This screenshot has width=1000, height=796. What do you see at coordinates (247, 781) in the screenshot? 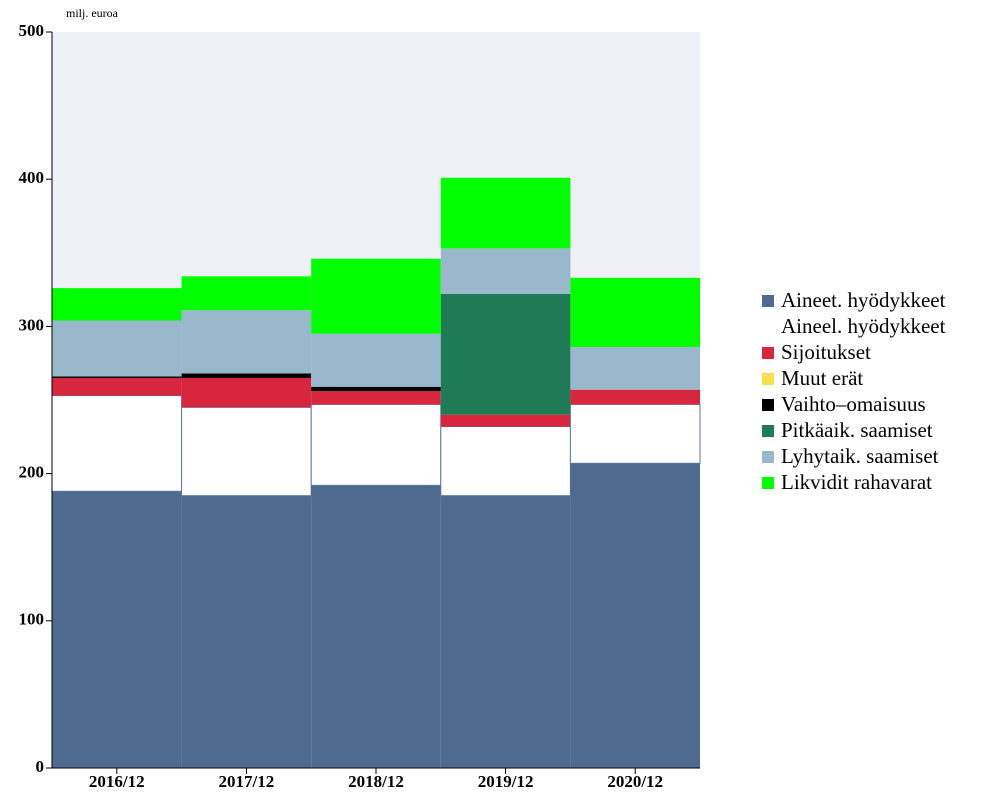
I see `x-tick-label: 2017/12` at bounding box center [247, 781].